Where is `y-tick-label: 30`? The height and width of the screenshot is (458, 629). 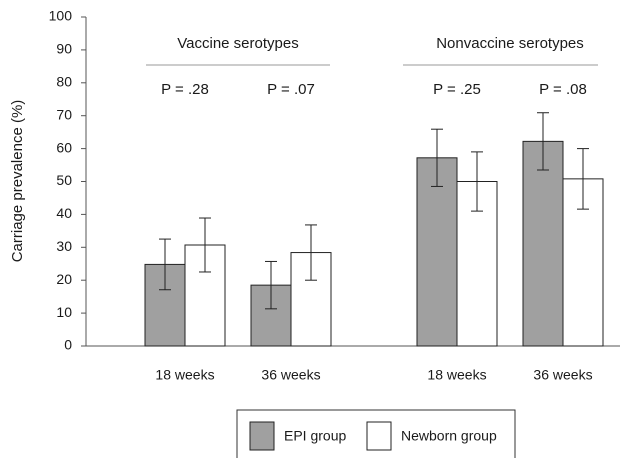
y-tick-label: 30 is located at coordinates (64, 246).